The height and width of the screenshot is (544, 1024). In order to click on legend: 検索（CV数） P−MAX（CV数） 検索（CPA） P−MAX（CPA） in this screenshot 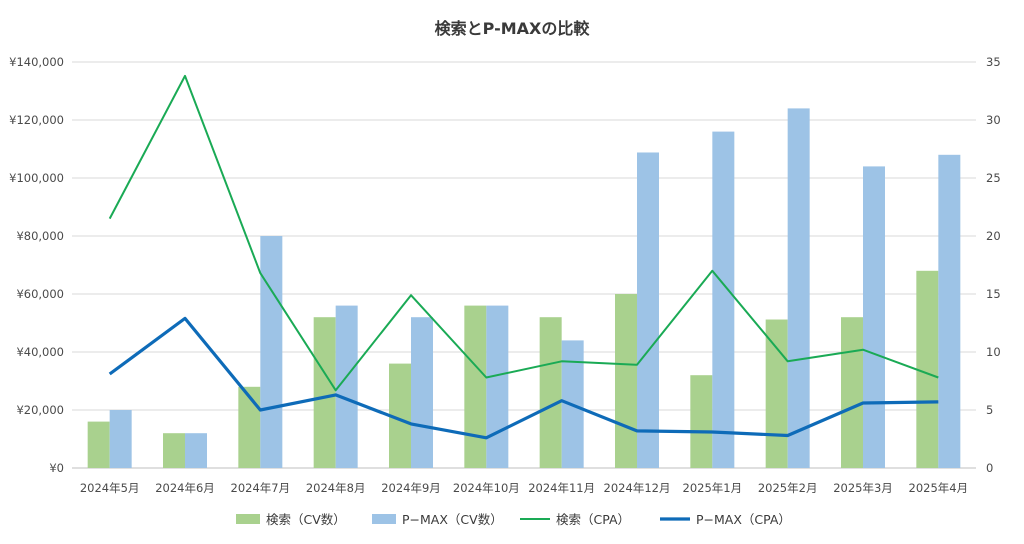, I will do `click(513, 519)`.